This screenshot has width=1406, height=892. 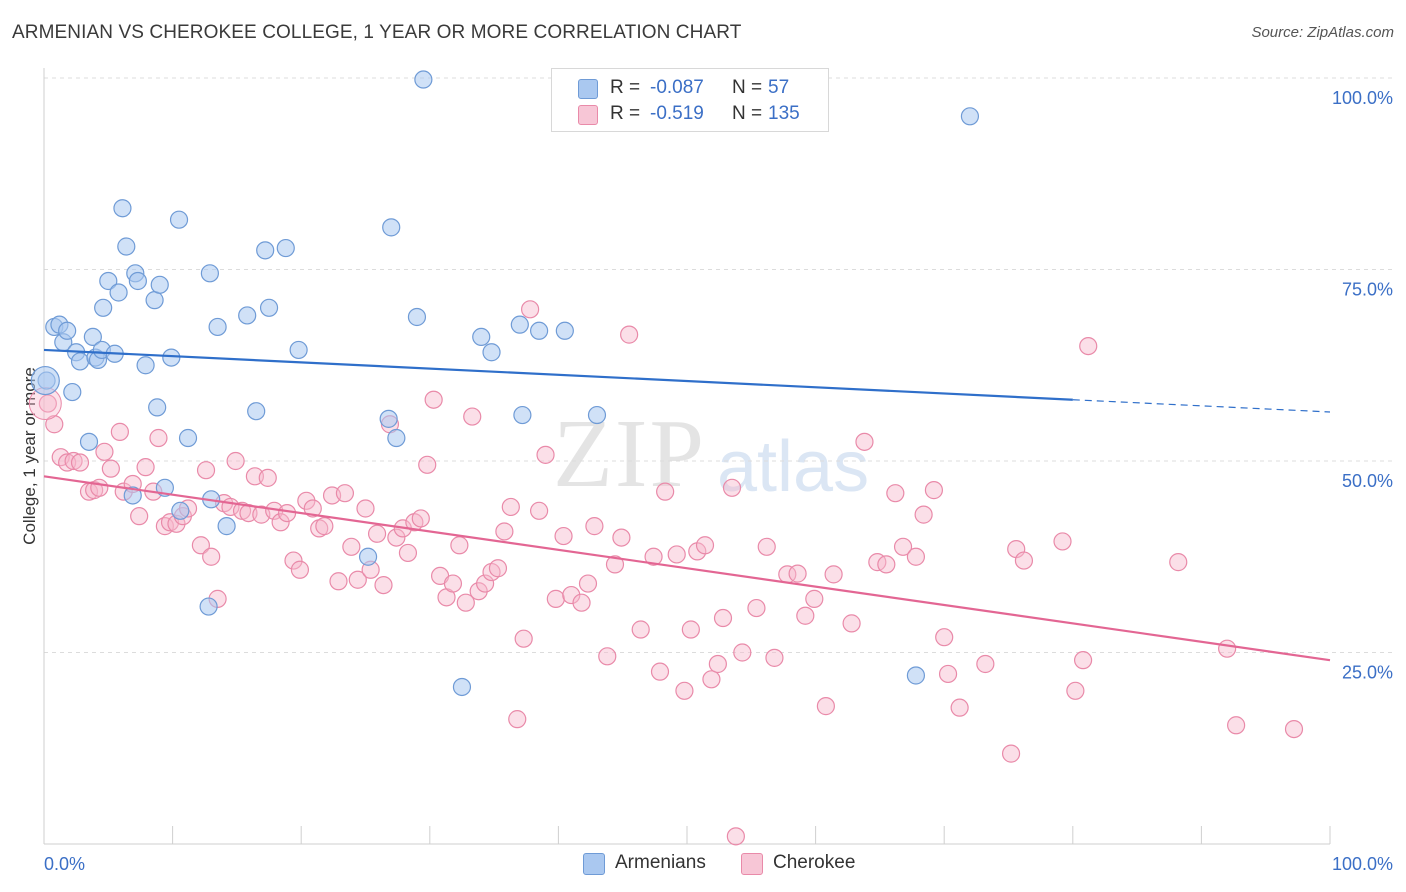 What do you see at coordinates (629, 454) in the screenshot?
I see `watermark-zip: ZIP` at bounding box center [629, 454].